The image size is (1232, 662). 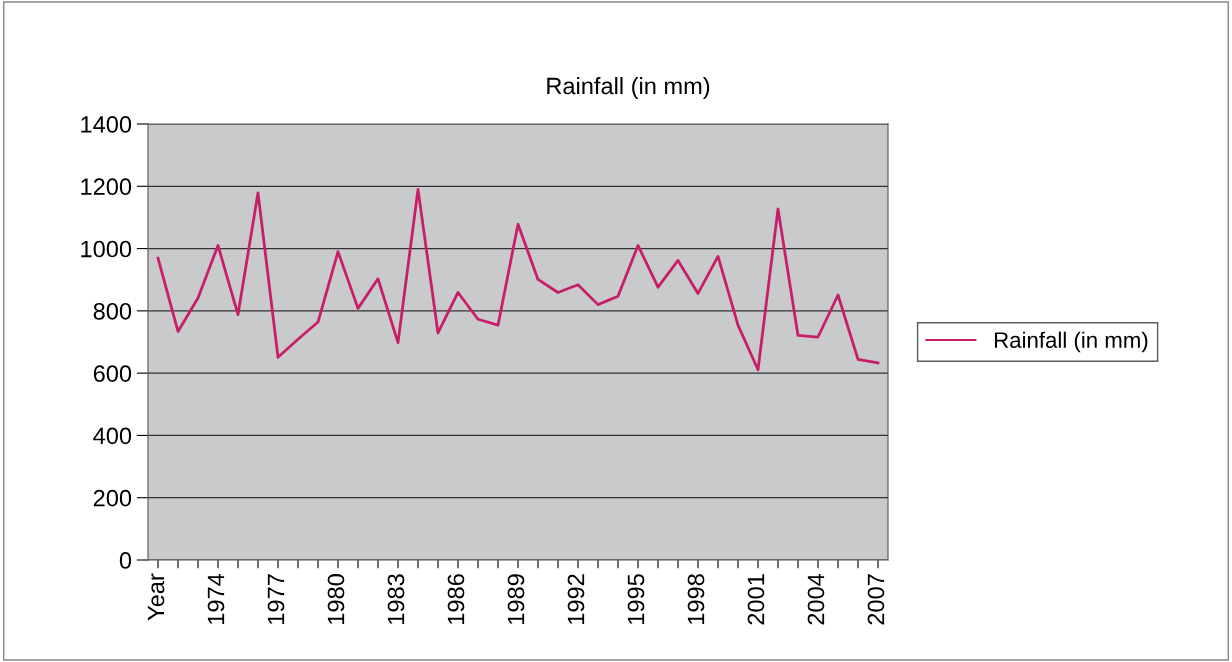 What do you see at coordinates (112, 373) in the screenshot?
I see `y-tick-label: 600` at bounding box center [112, 373].